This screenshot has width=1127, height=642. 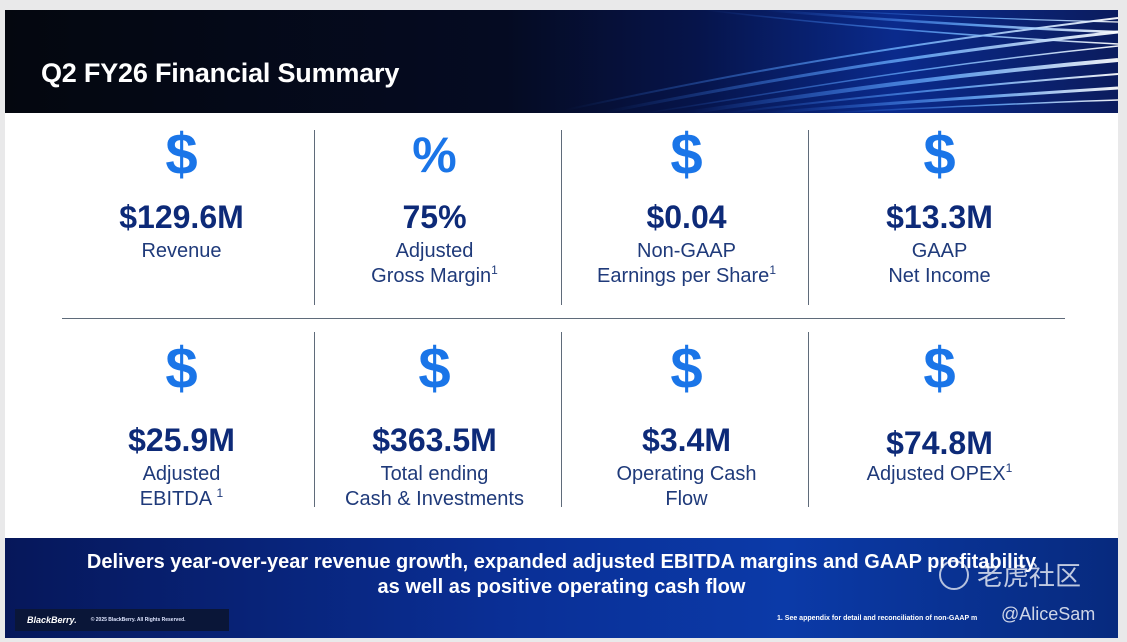 What do you see at coordinates (939, 473) in the screenshot?
I see `metric-label: Adjusted OPEX1` at bounding box center [939, 473].